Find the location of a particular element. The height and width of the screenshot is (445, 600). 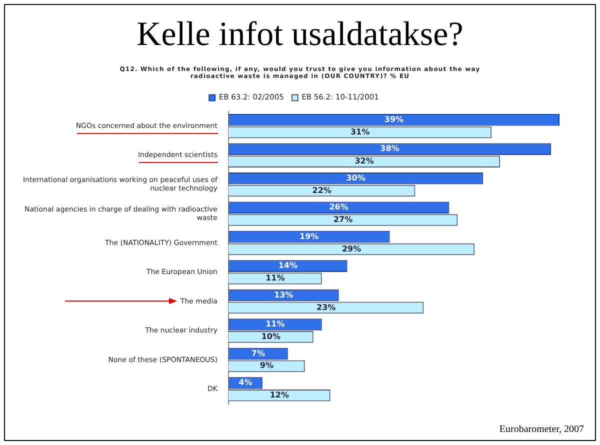

data-label: 29% is located at coordinates (352, 249).